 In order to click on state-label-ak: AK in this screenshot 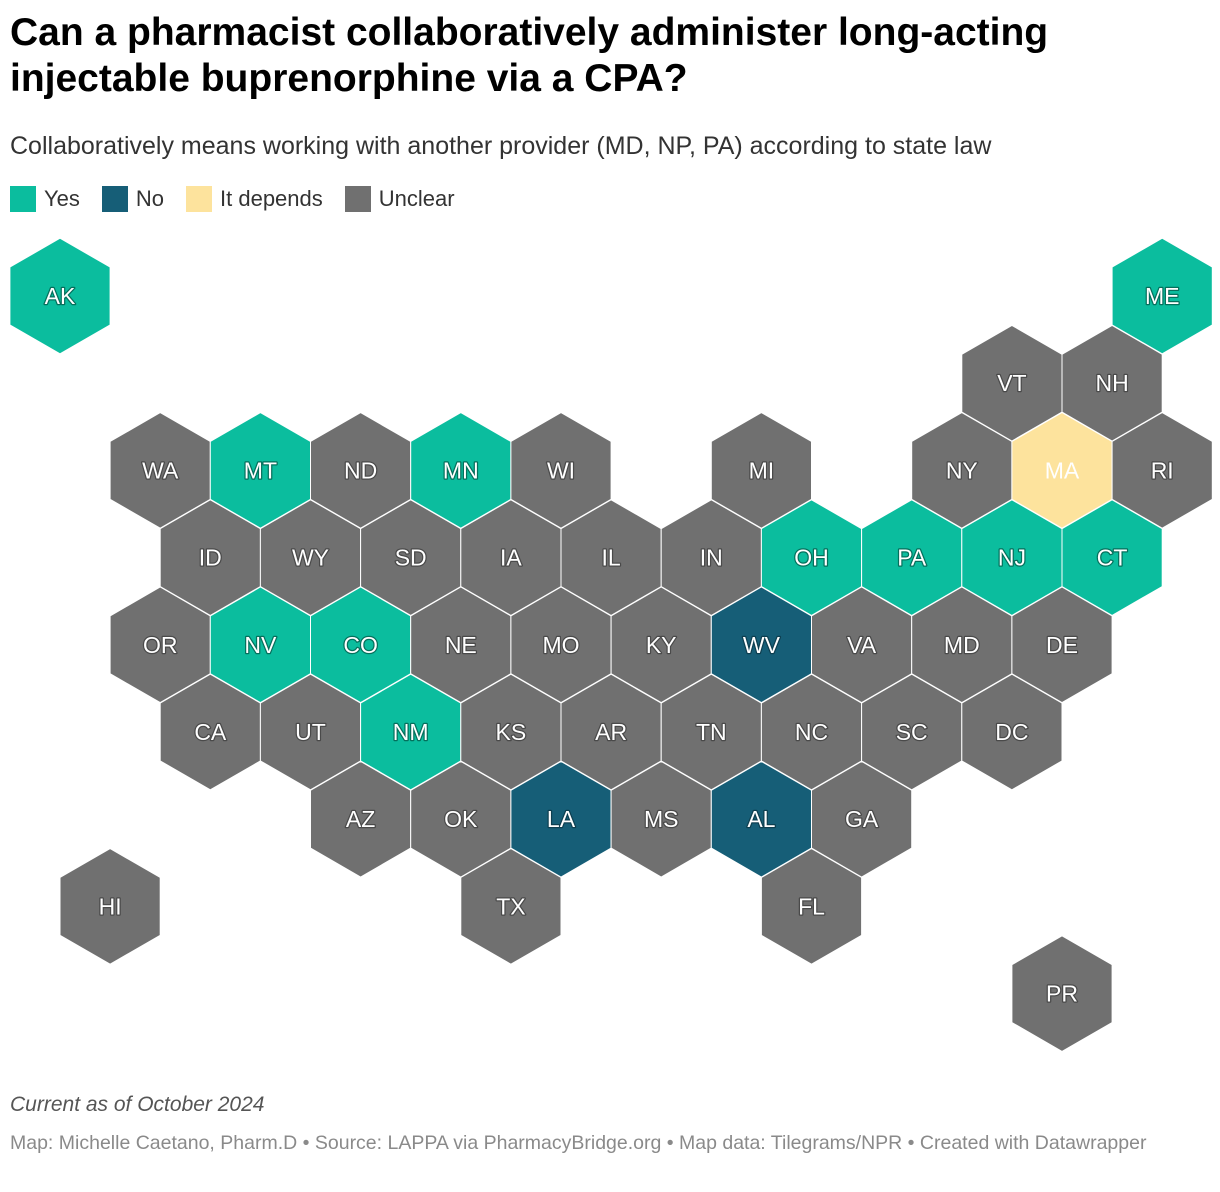, I will do `click(60, 296)`.